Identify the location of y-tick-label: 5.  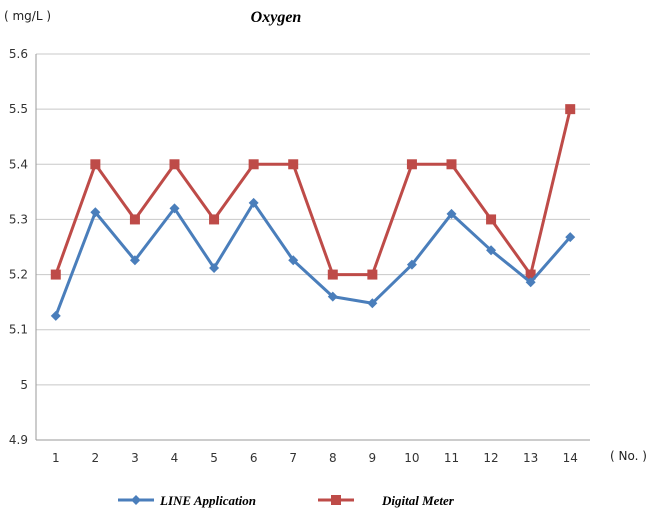
(24, 385).